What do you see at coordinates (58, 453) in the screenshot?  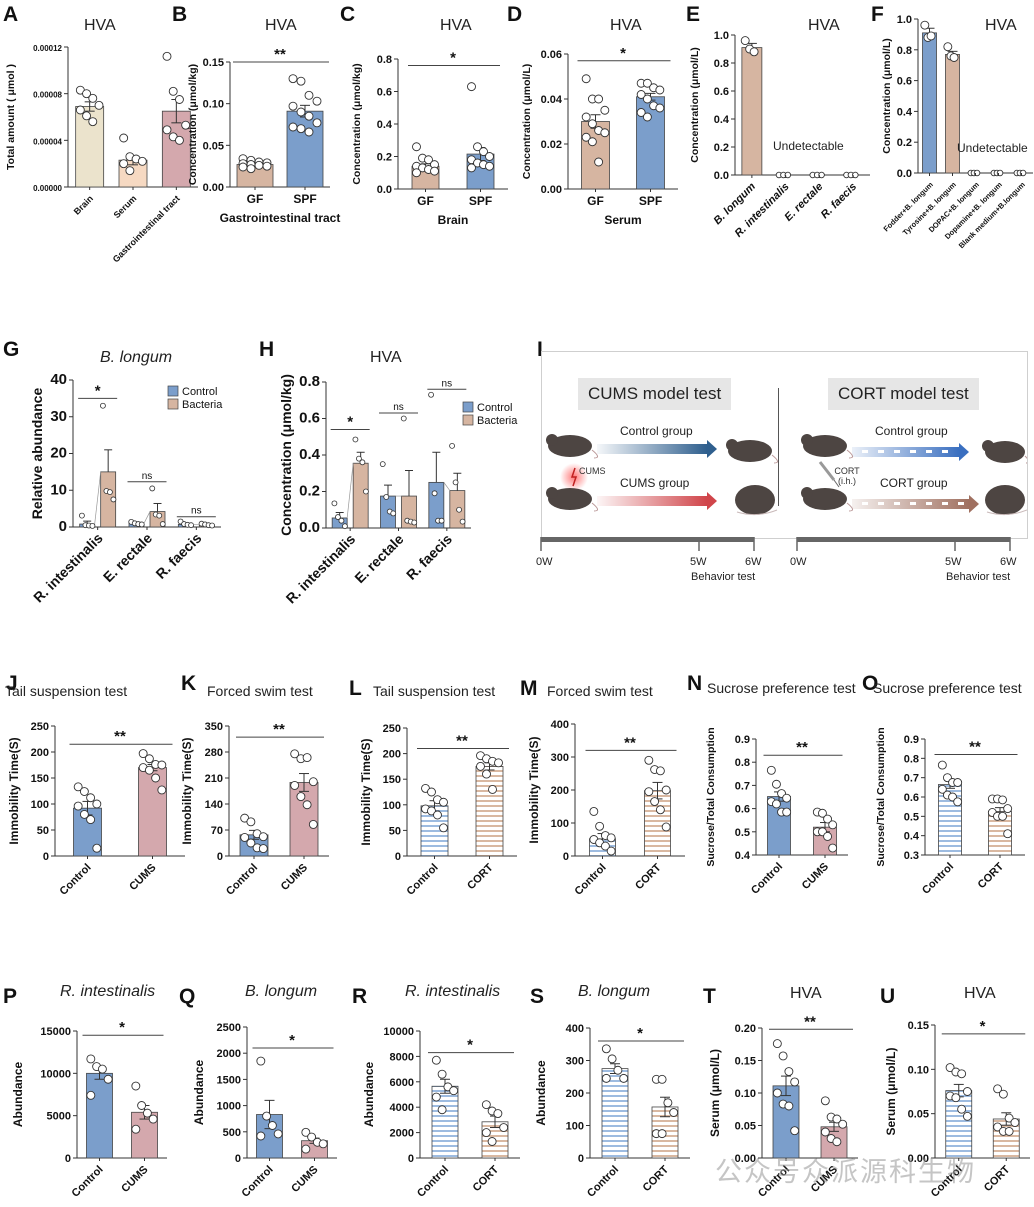 I see `y-tick-label: 20` at bounding box center [58, 453].